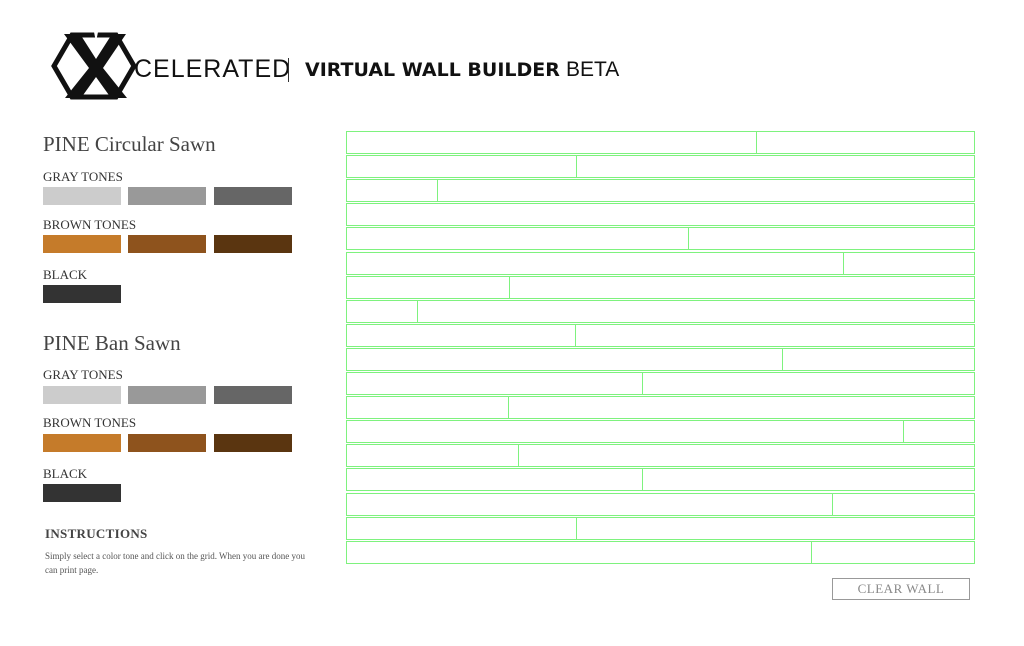  I want to click on swatch-ban-gray-medium, so click(167, 395).